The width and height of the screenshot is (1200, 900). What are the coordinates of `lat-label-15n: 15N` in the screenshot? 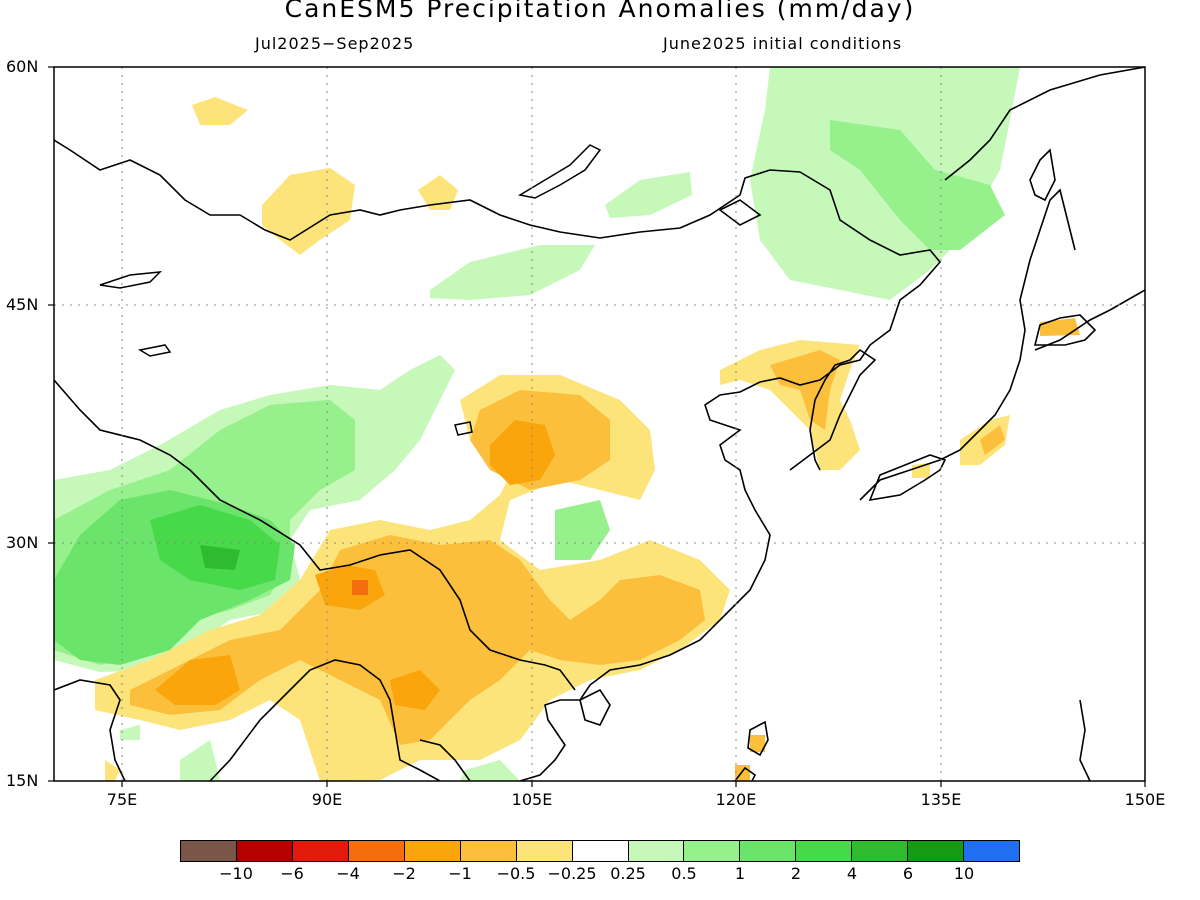 It's located at (22, 780).